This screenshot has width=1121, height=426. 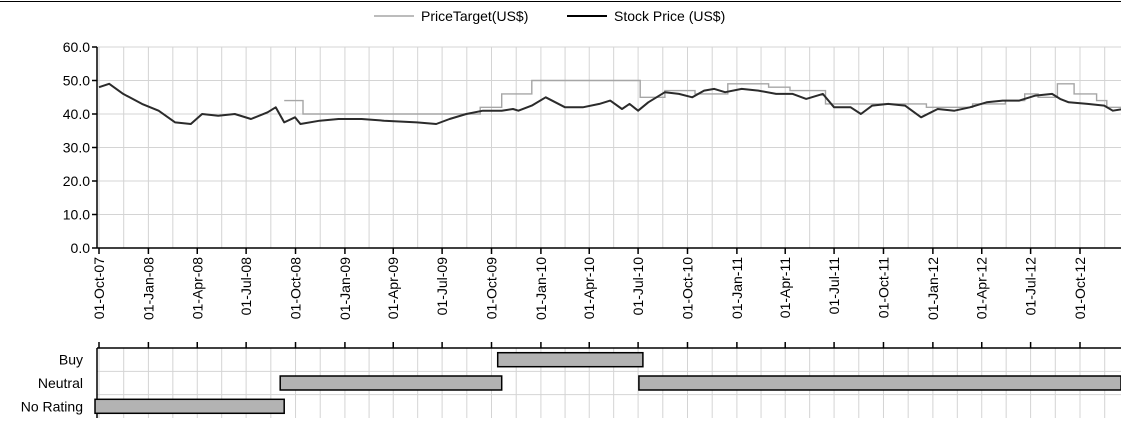 I want to click on price-target-line, so click(x=702, y=97).